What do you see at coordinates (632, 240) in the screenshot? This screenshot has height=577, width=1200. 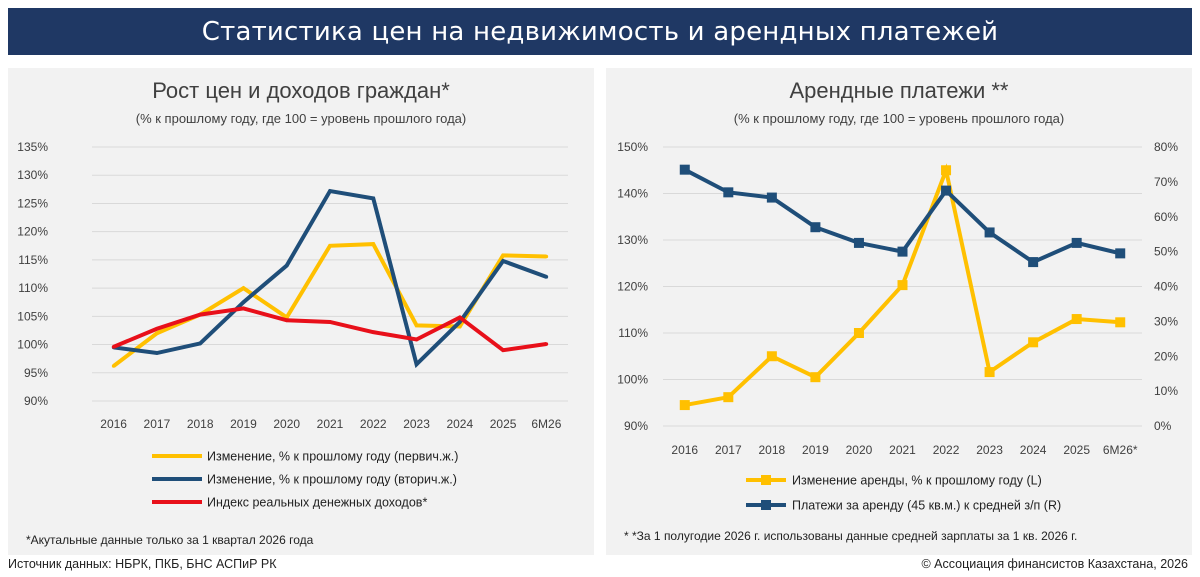 I see `y-left-tick-label: 130%` at bounding box center [632, 240].